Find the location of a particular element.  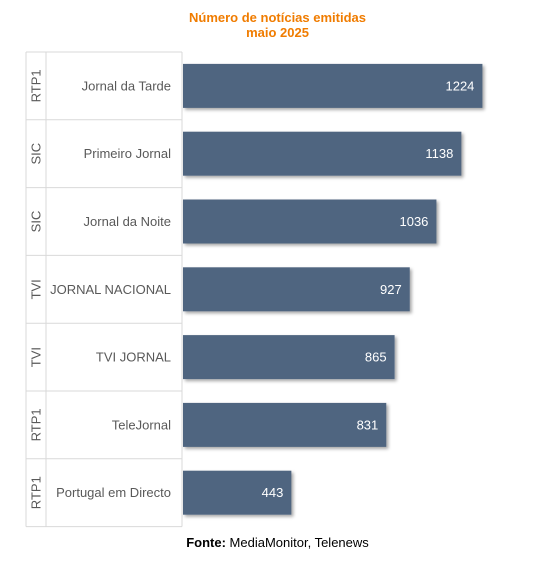

data-label: 927 is located at coordinates (391, 289).